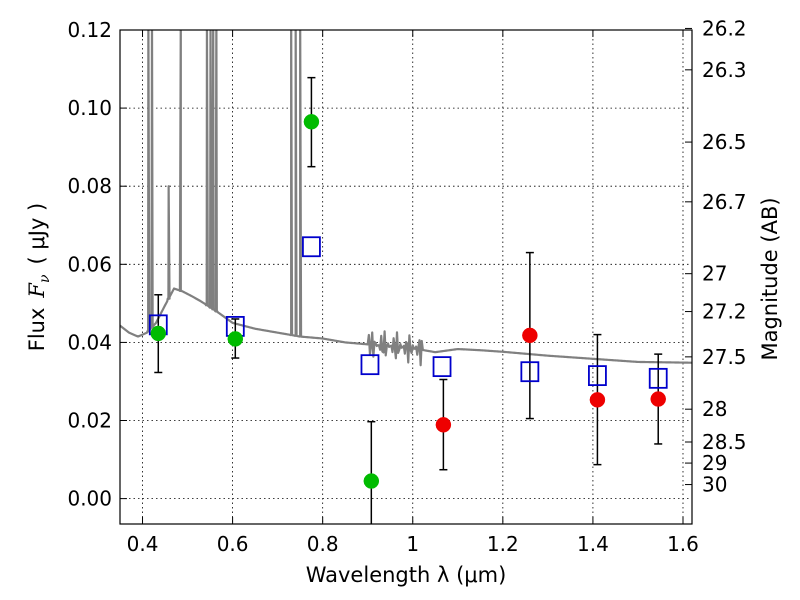  I want to click on y2-tick-label: 27.2, so click(724, 312).